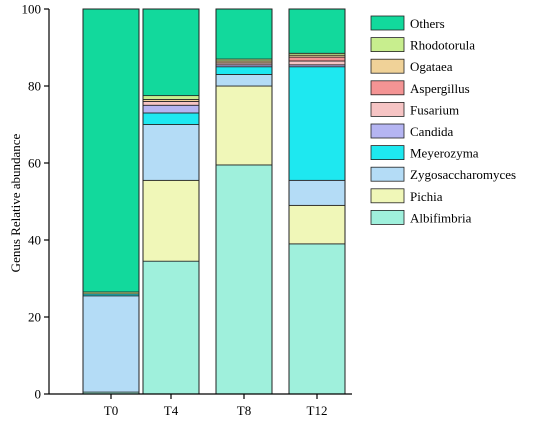  I want to click on legend-label-albifimbria: Albifimbria, so click(441, 217).